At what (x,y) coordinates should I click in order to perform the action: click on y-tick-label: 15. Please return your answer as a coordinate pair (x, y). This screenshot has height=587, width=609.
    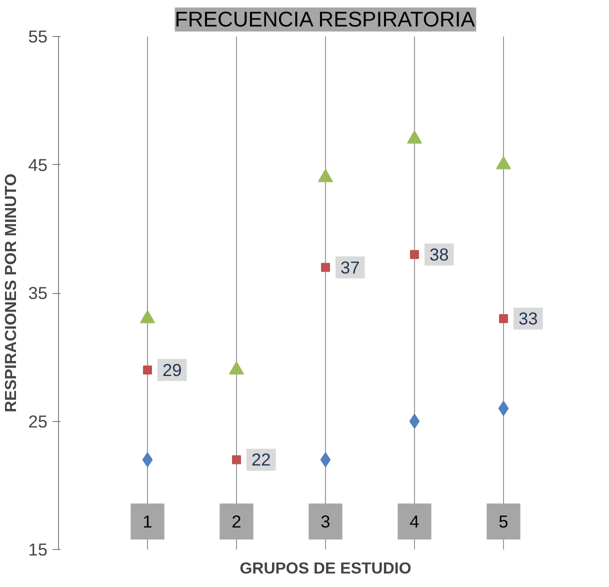
    Looking at the image, I should click on (38, 550).